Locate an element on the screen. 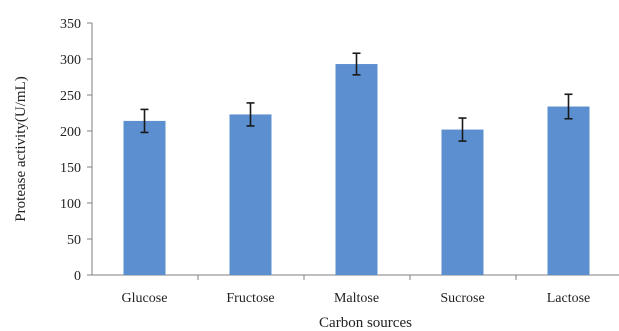 The width and height of the screenshot is (619, 331). bar-sucrose is located at coordinates (462, 202).